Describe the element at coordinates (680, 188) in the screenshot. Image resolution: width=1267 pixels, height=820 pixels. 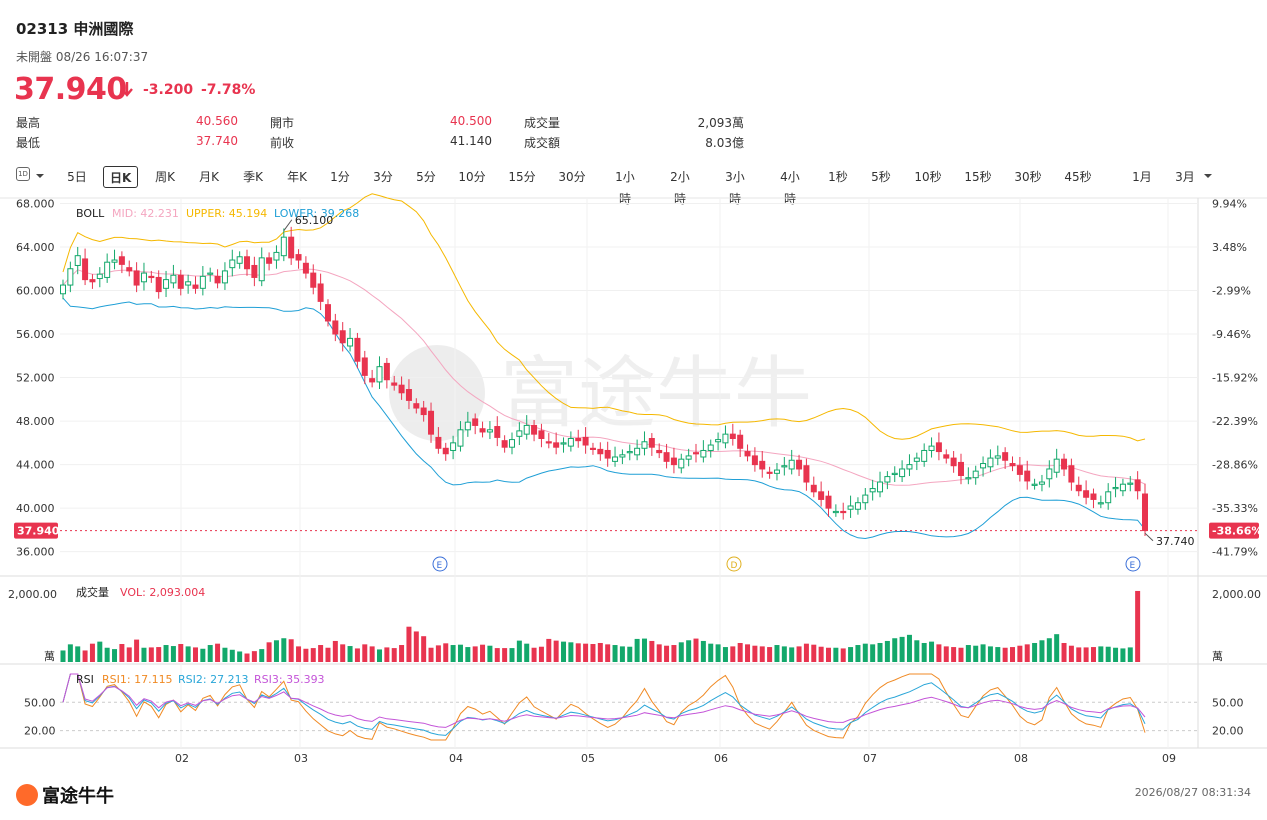
I see `timeframe-tab: 2小時` at that location.